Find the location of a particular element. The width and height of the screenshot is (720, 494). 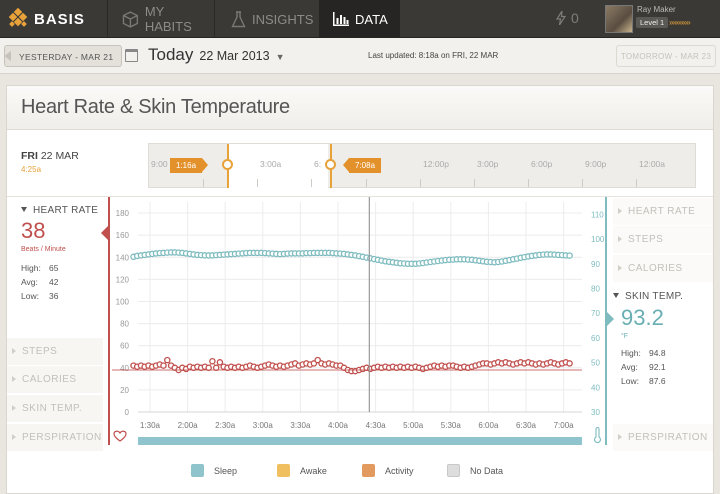

nav-my-habits: MY HABITS is located at coordinates (161, 19).